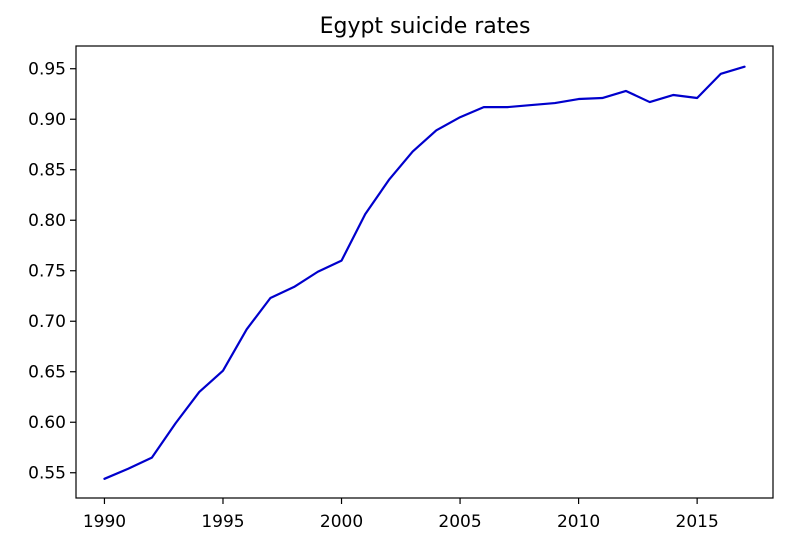 This screenshot has width=788, height=549. What do you see at coordinates (459, 522) in the screenshot?
I see `x-tick-label: 2005` at bounding box center [459, 522].